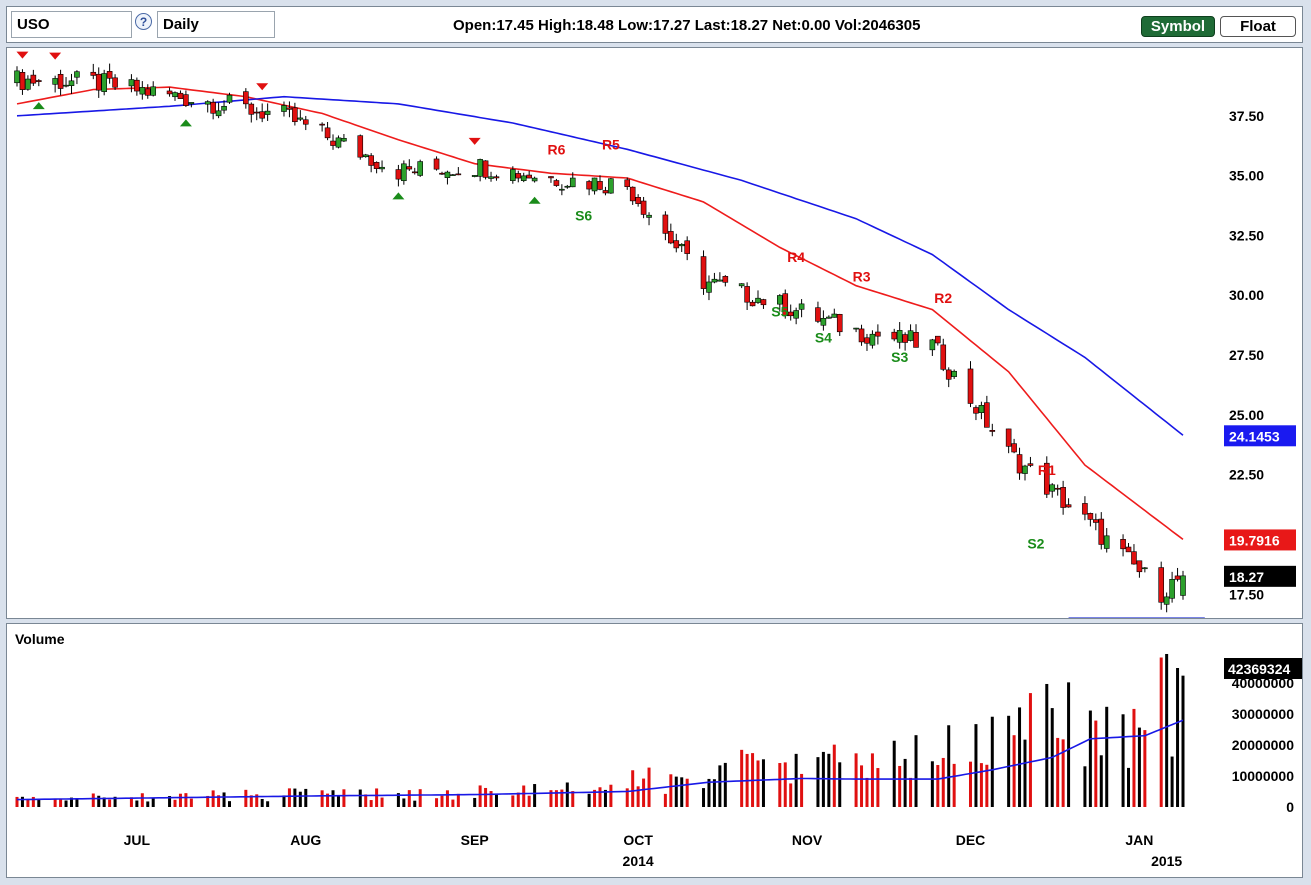  Describe the element at coordinates (143, 21) in the screenshot. I see `help-icon: ?` at that location.